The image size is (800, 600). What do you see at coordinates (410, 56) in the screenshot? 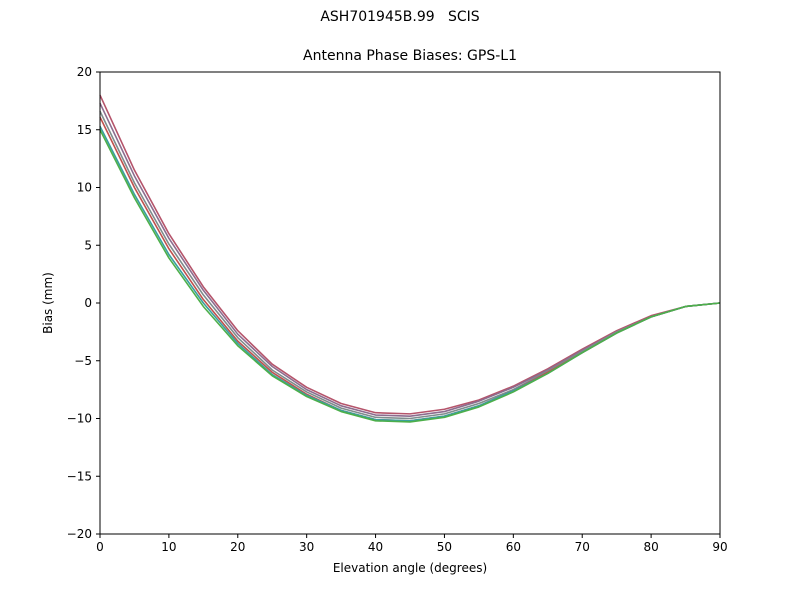
I see `chart-title: Antenna Phase Biases: GPS-L1` at bounding box center [410, 56].